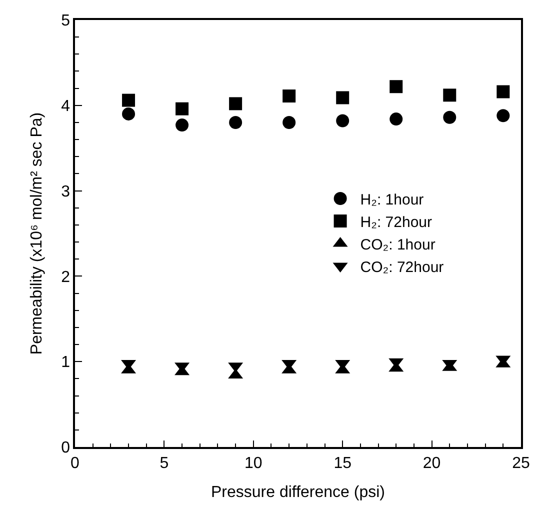  What do you see at coordinates (402, 267) in the screenshot?
I see `legend-label: CO₂: 72hour` at bounding box center [402, 267].